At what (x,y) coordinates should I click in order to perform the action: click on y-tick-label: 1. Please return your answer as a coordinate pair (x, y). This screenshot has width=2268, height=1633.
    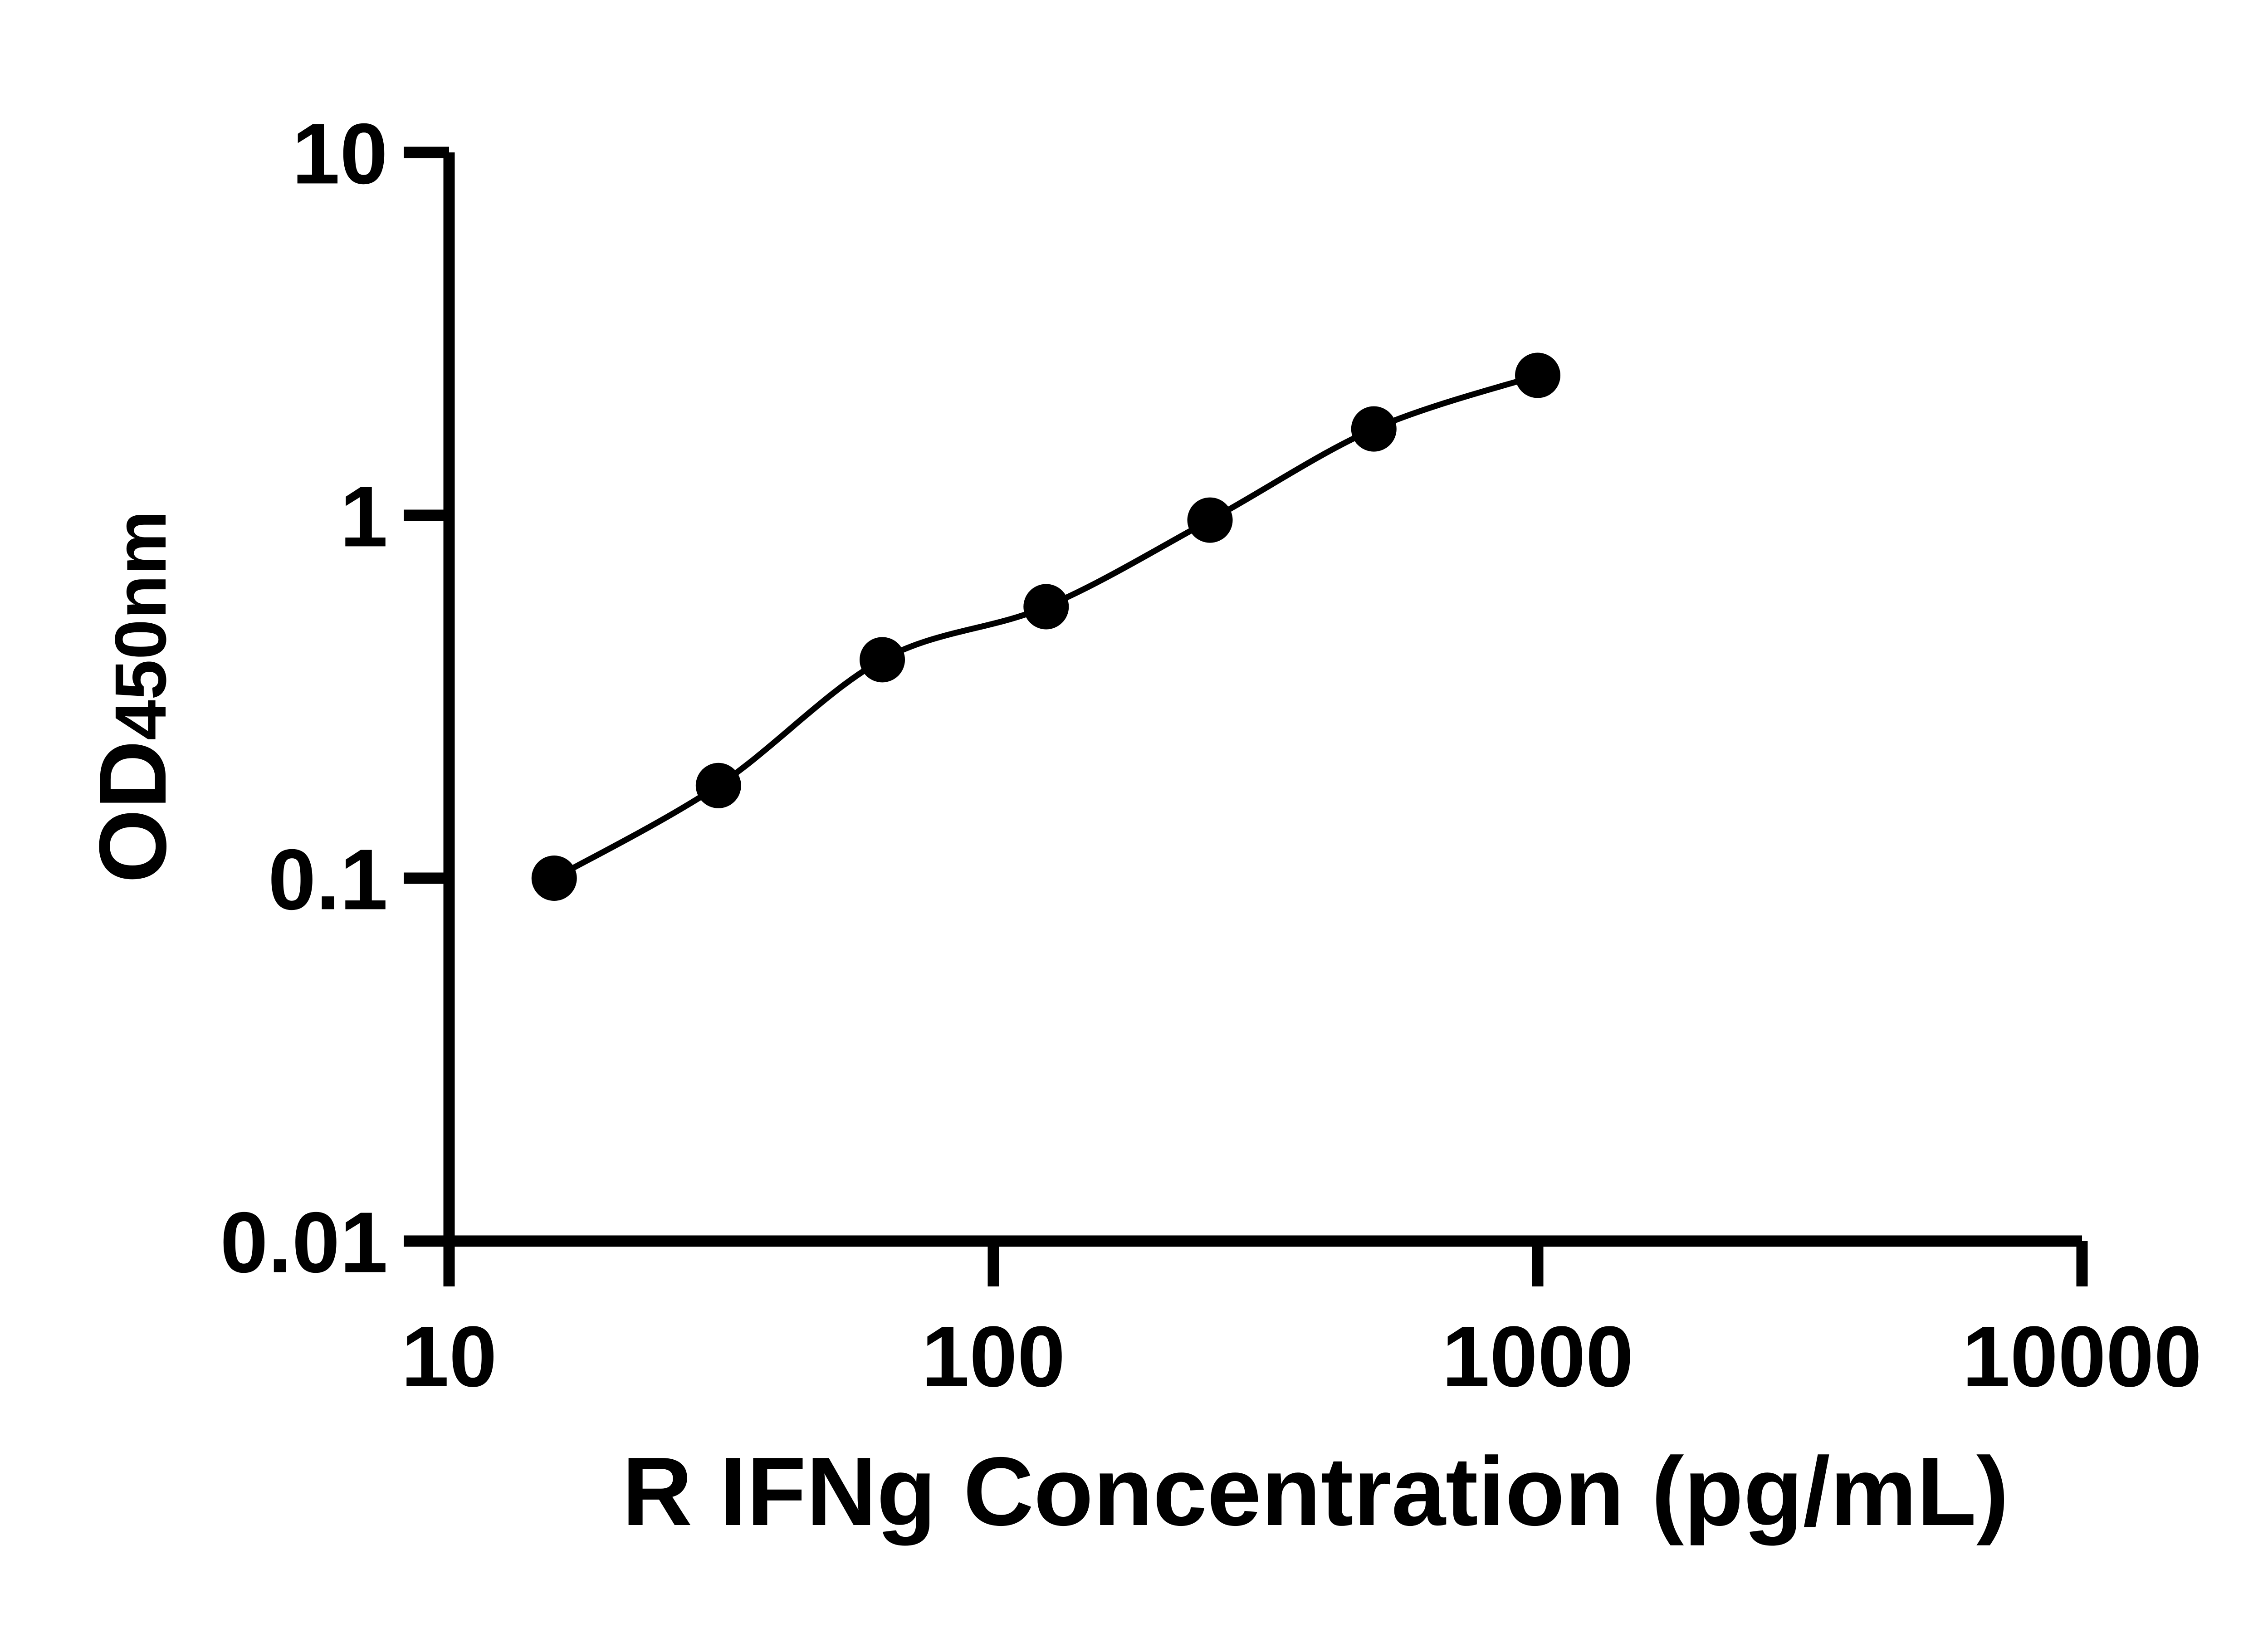
    Looking at the image, I should click on (364, 517).